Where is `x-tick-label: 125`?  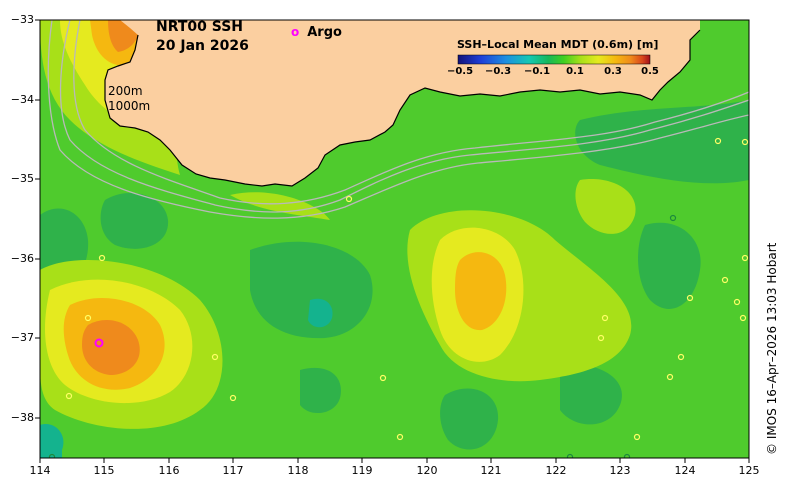
x-tick-label: 125 is located at coordinates (749, 470).